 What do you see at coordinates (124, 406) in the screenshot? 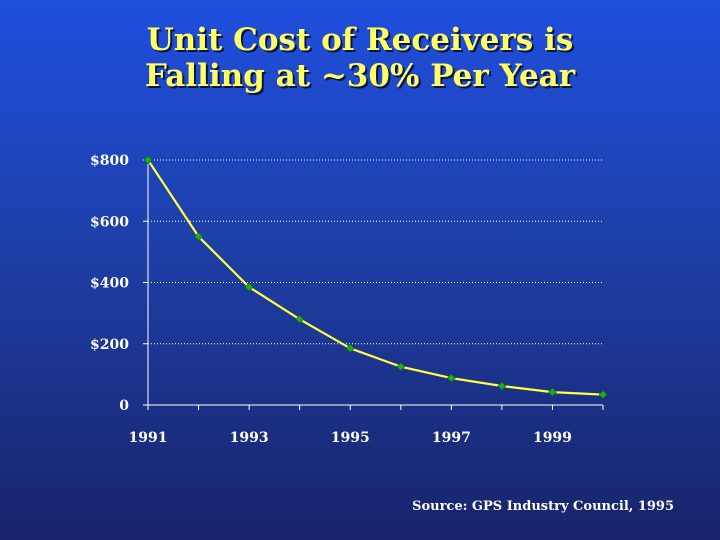
I see `y-tick-label: 0` at bounding box center [124, 406].